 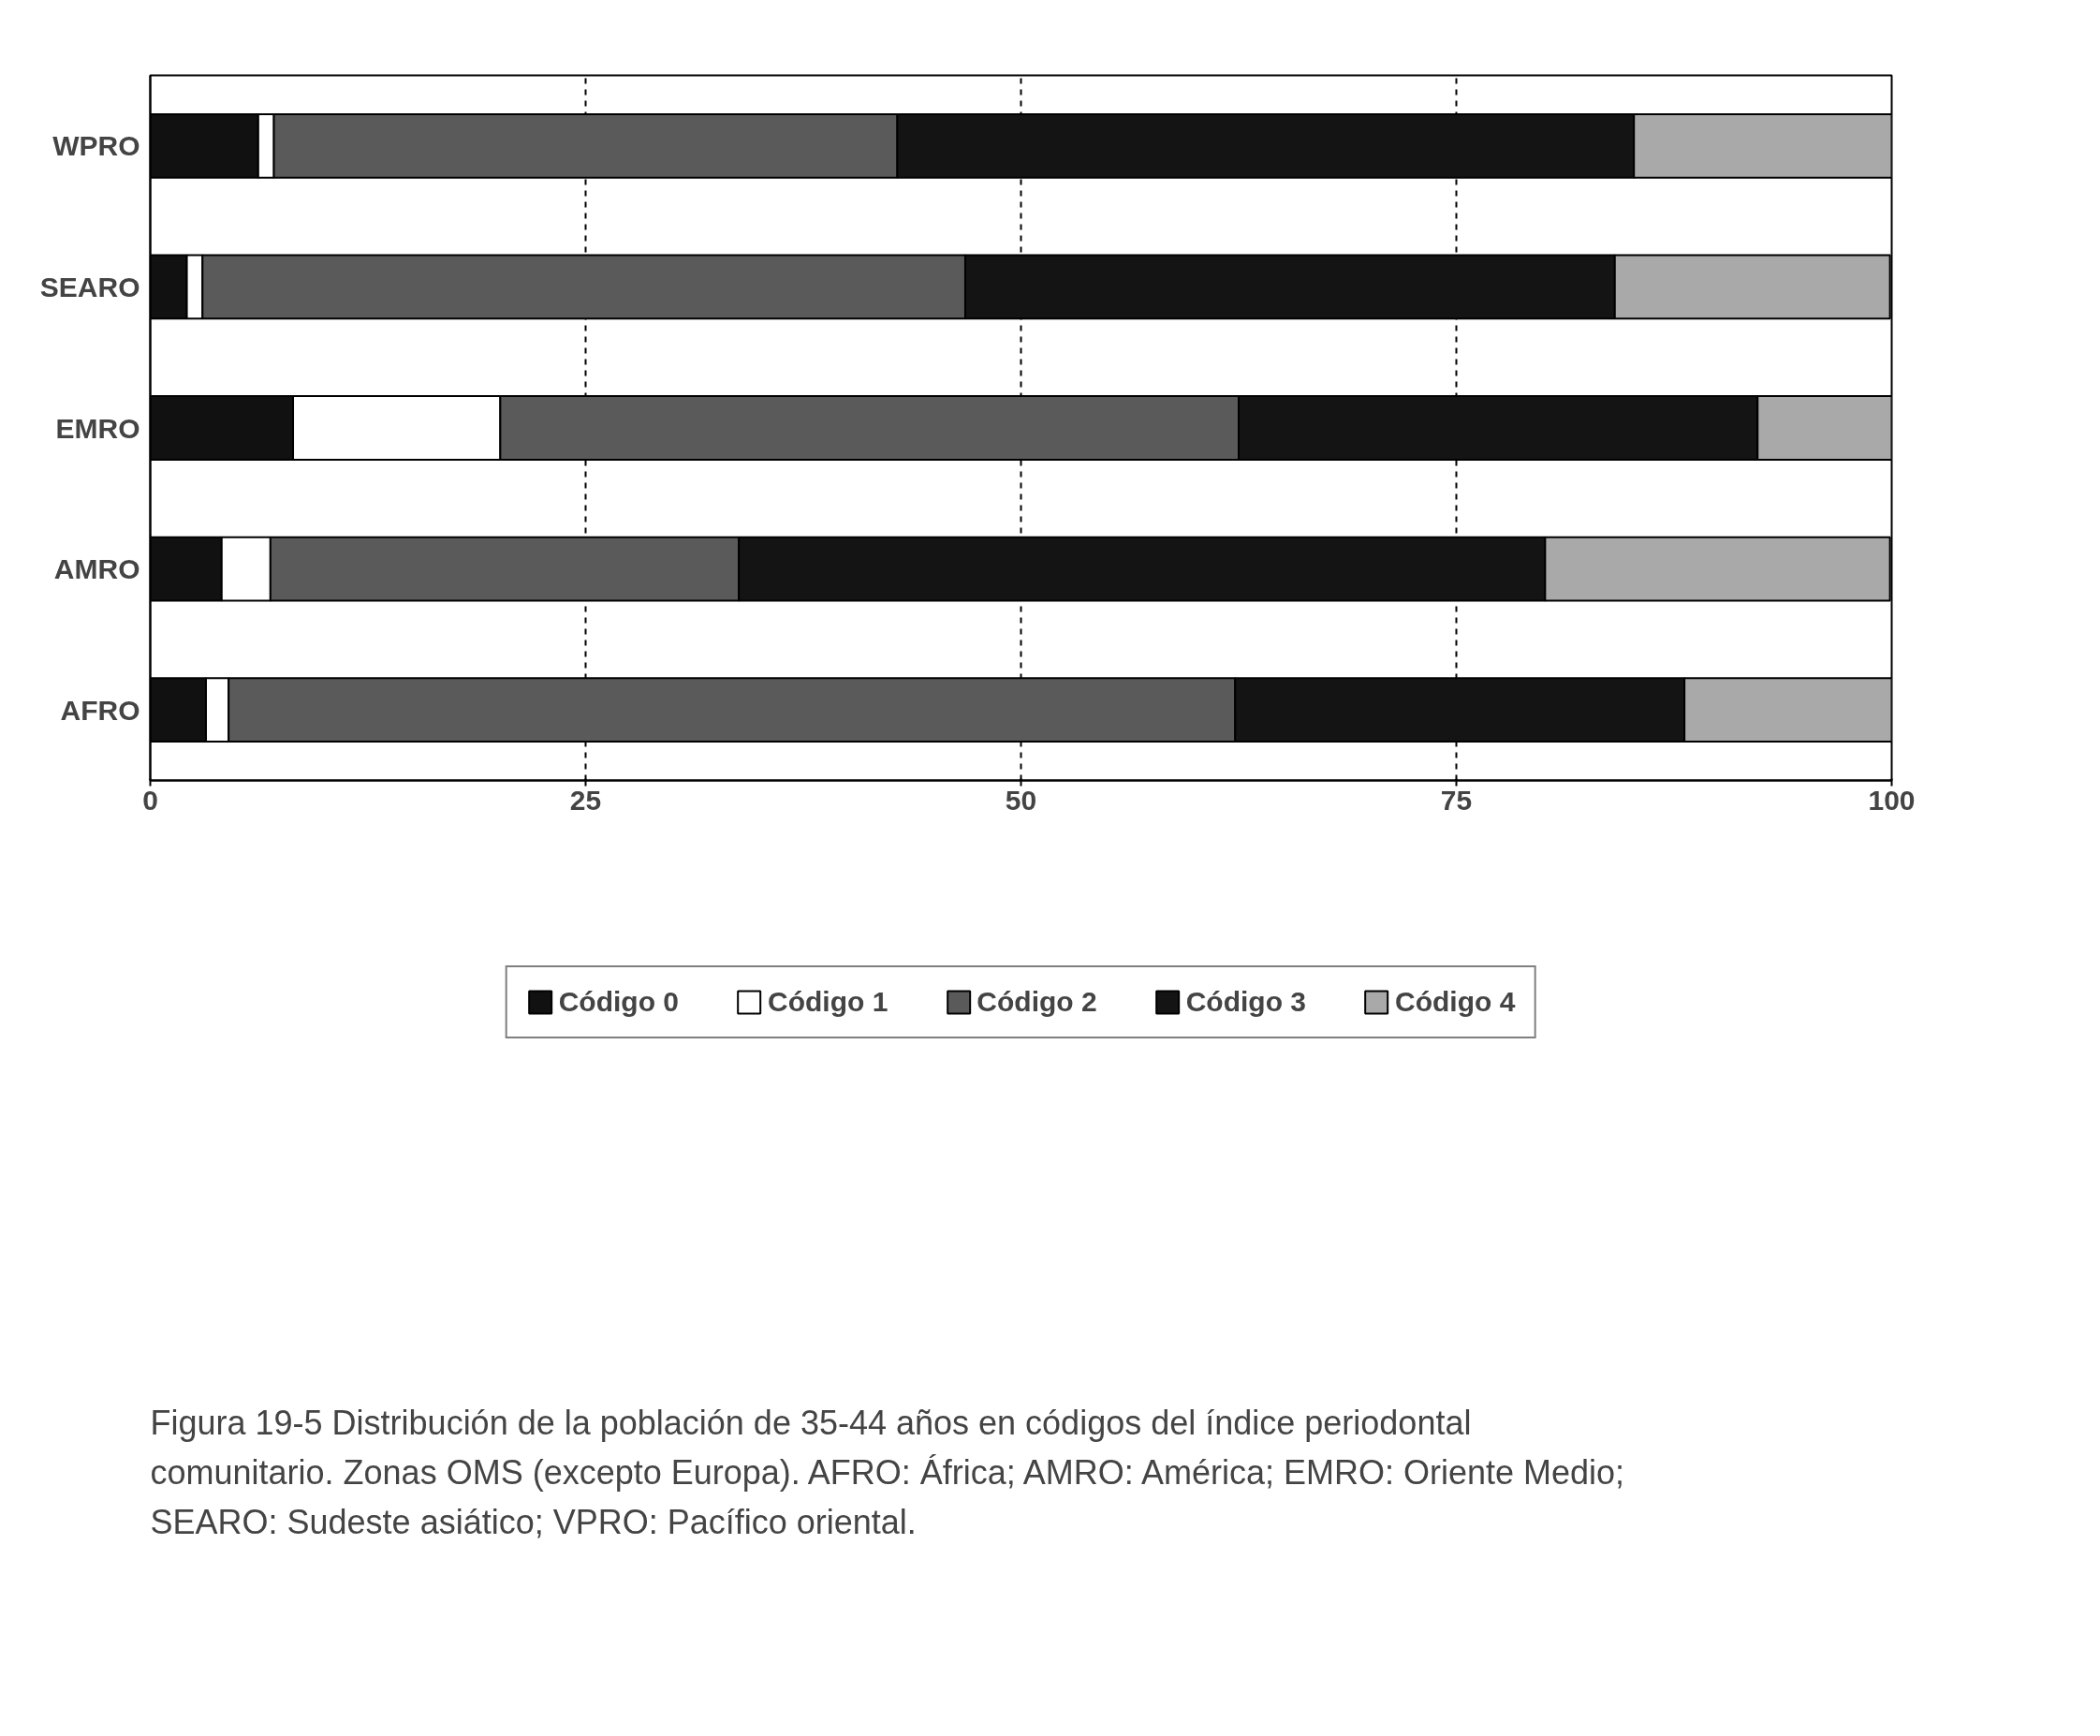 What do you see at coordinates (1892, 800) in the screenshot?
I see `x-tick-label: 100` at bounding box center [1892, 800].